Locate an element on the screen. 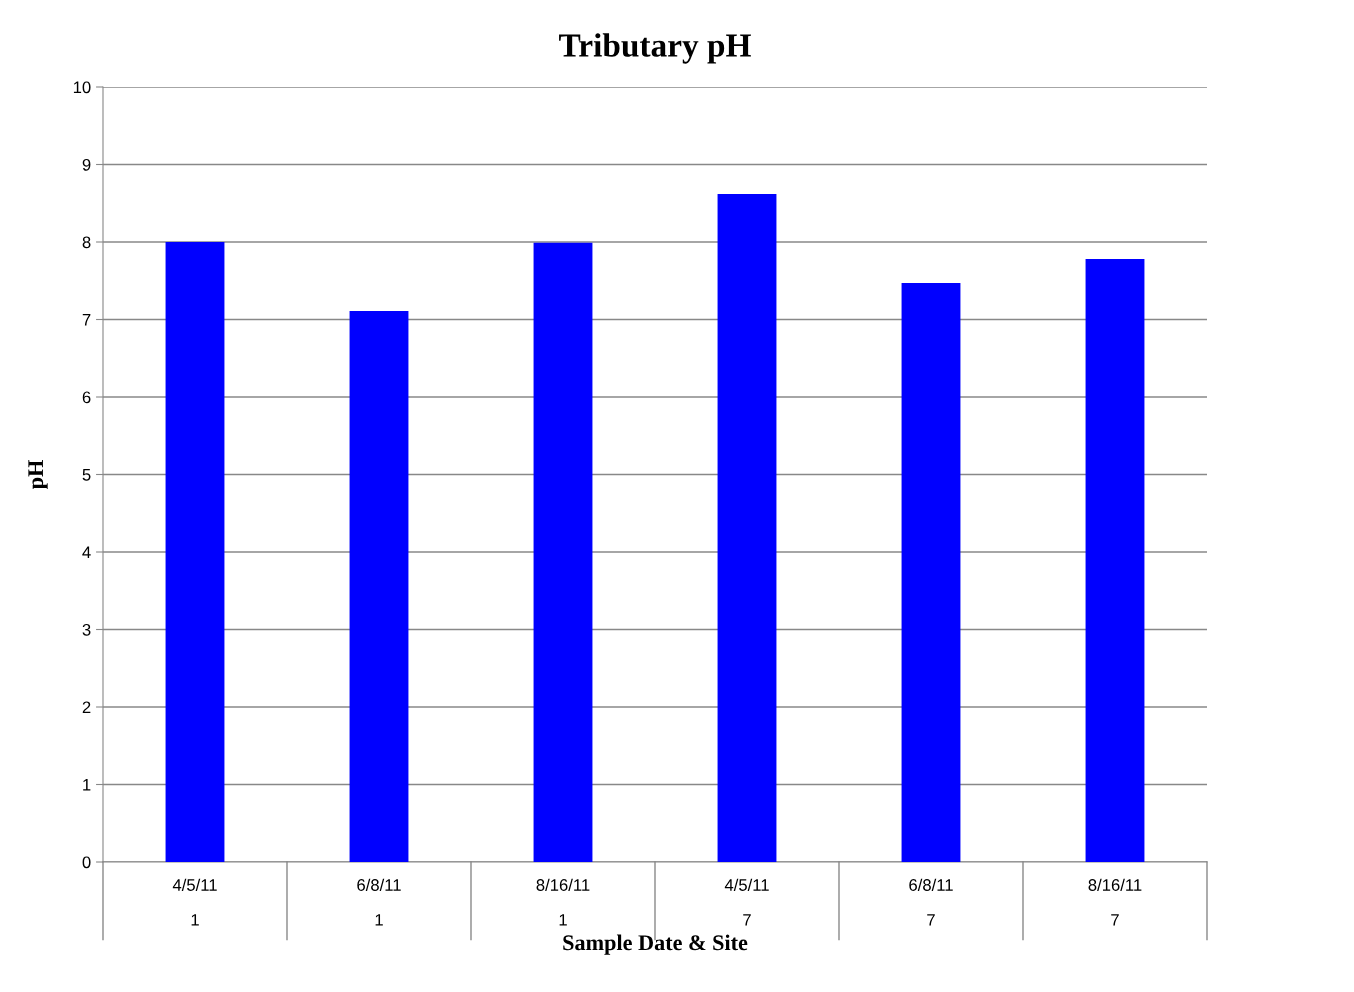 The height and width of the screenshot is (992, 1354). y-tick-label: 9 is located at coordinates (86, 164).